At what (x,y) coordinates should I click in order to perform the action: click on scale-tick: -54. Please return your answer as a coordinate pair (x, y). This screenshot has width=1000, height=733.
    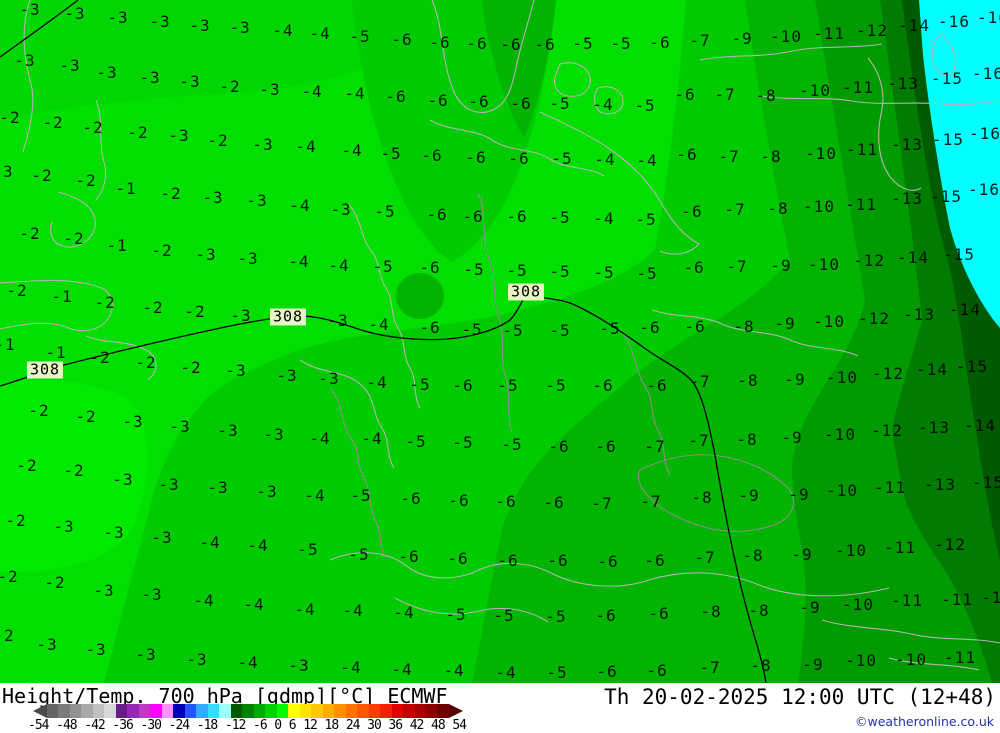
    Looking at the image, I should click on (39, 725).